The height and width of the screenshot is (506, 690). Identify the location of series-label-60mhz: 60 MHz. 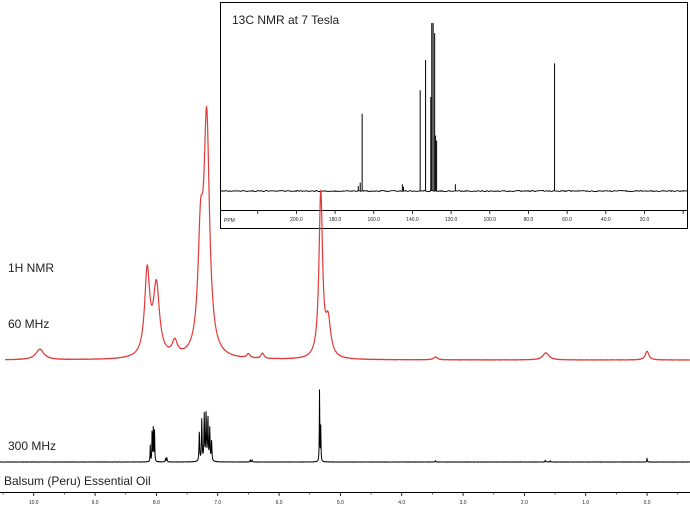
(28, 324).